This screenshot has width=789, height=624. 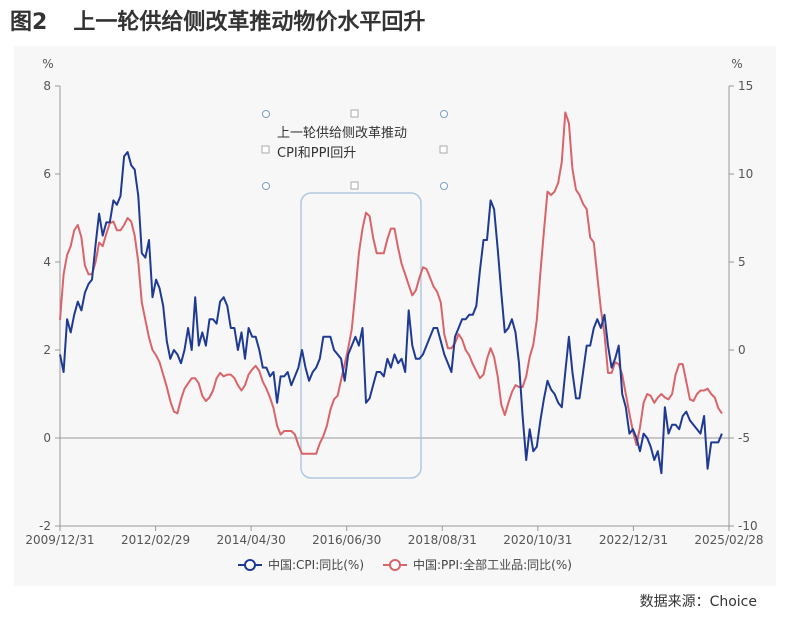 I want to click on figure-title-text: 上一轮供给侧改革推动物价水平回升, so click(x=249, y=22).